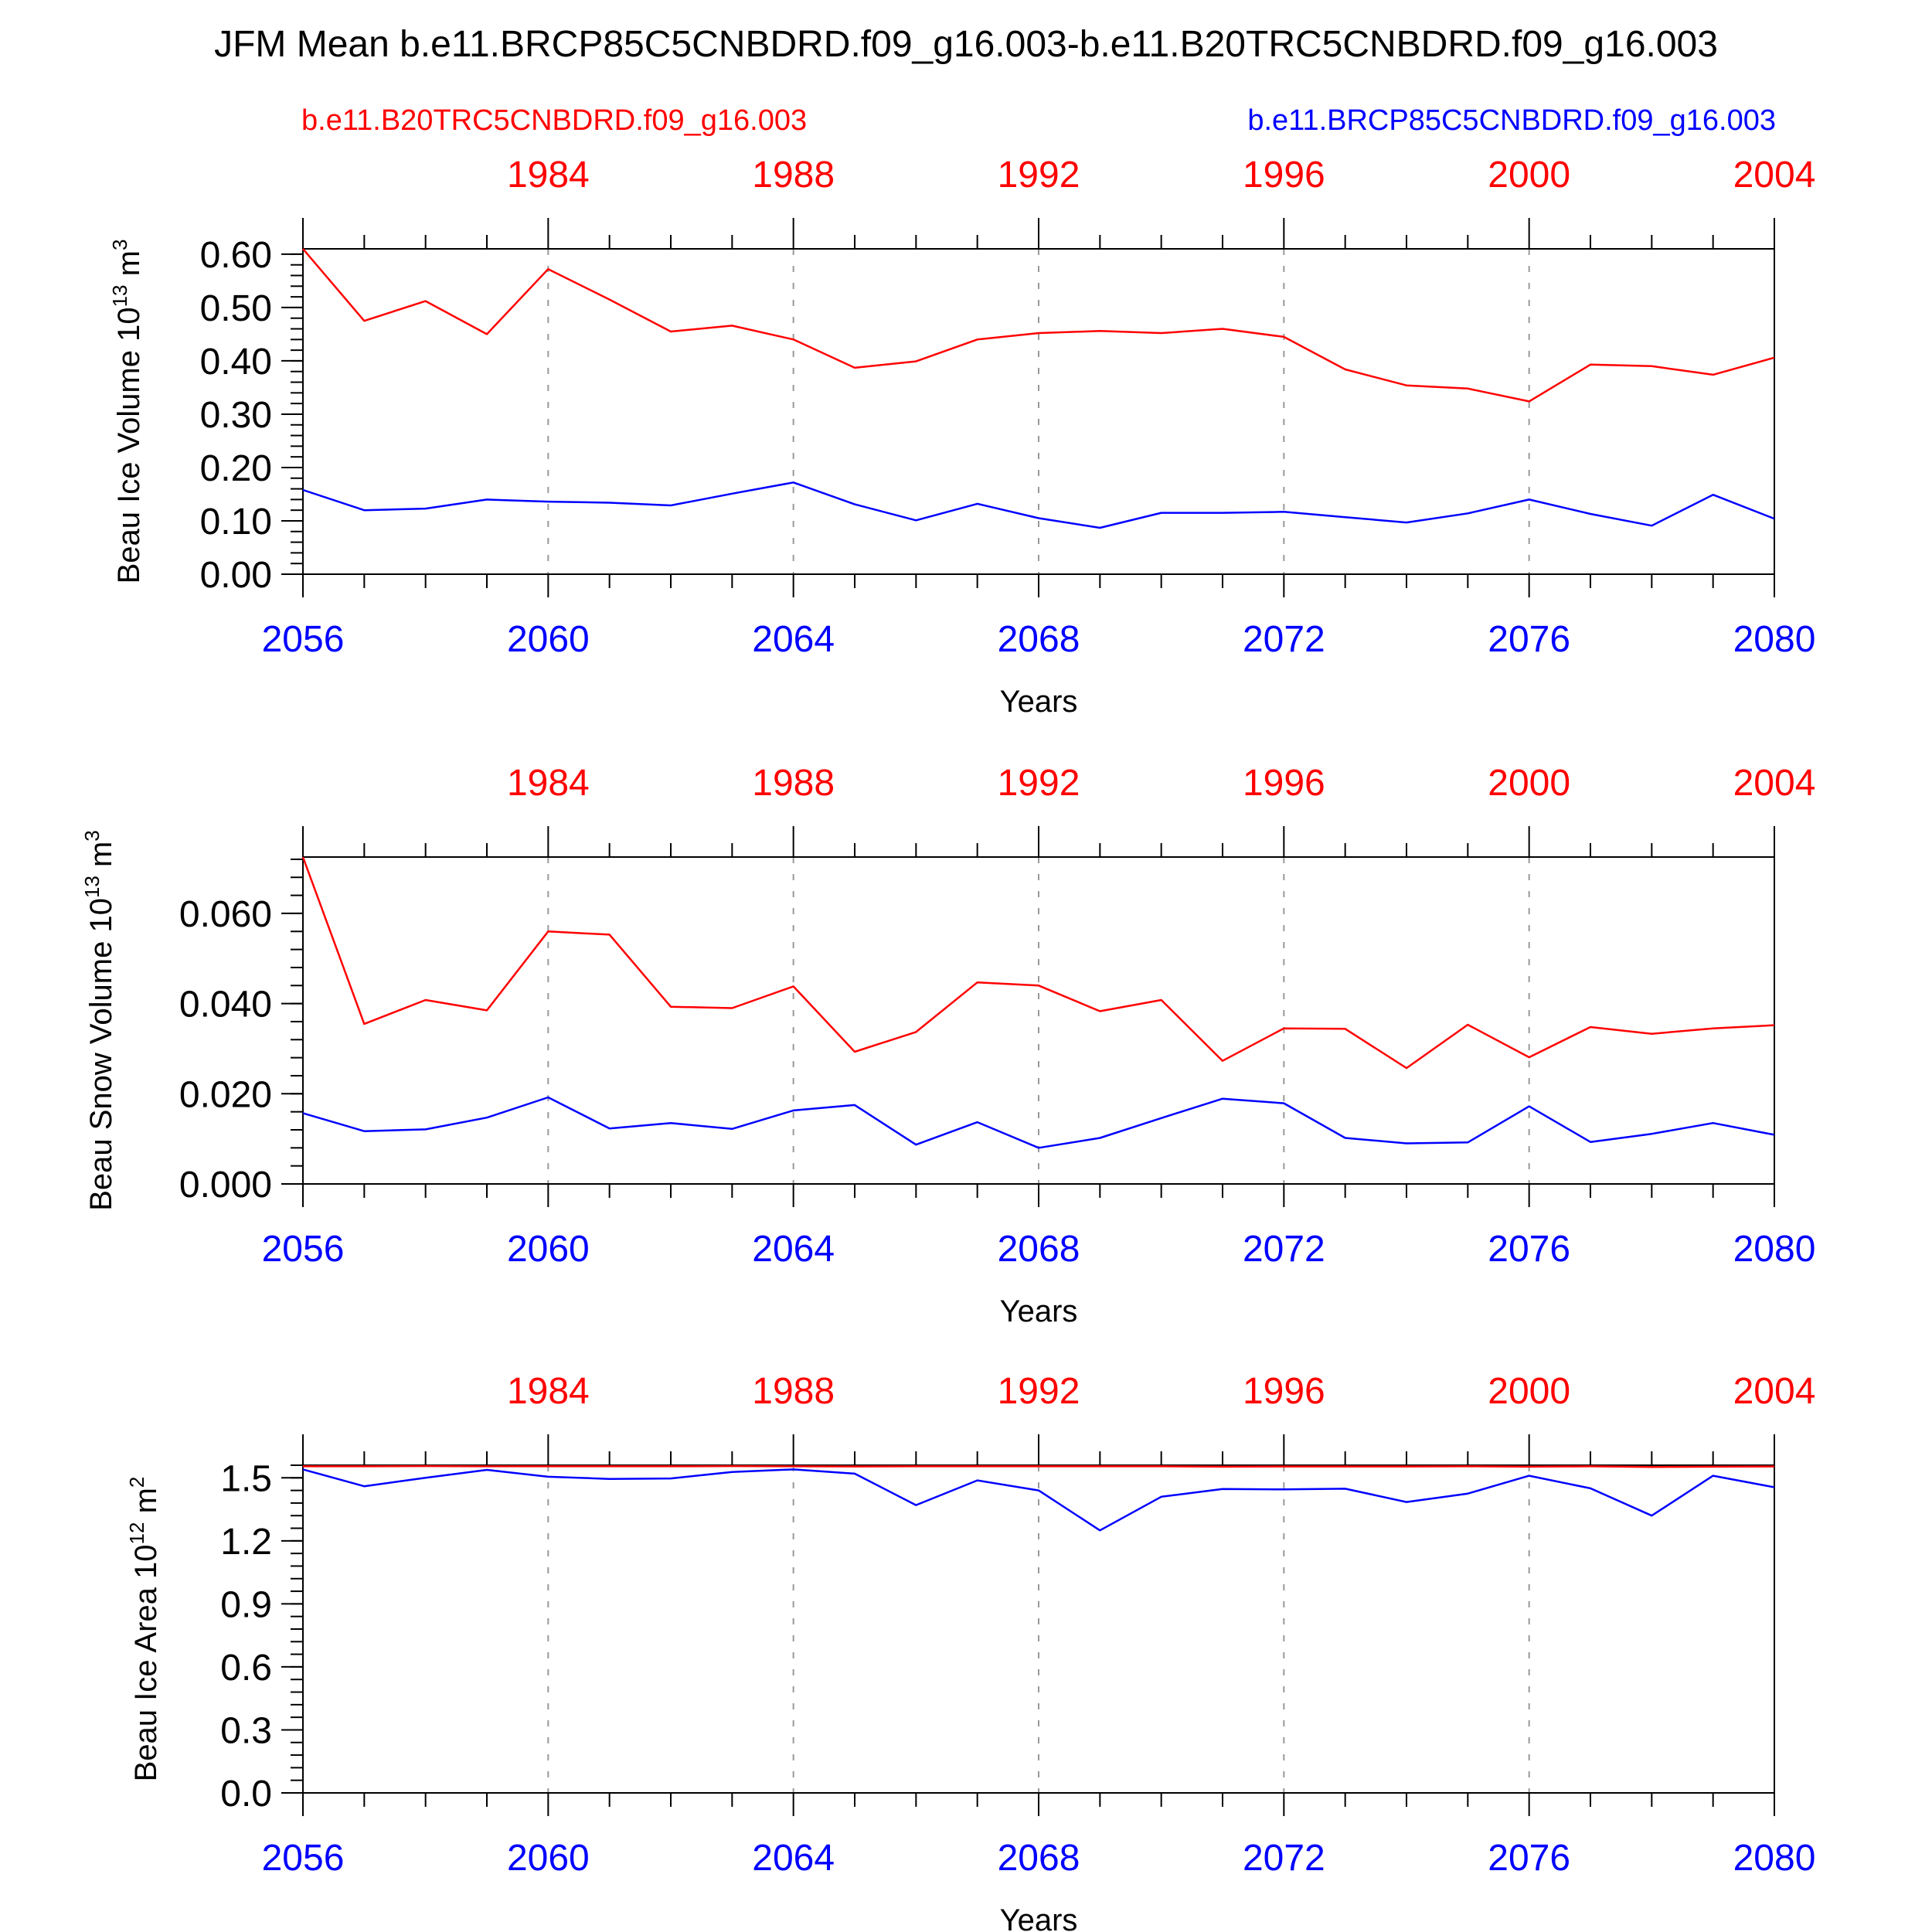  Describe the element at coordinates (246, 1795) in the screenshot. I see `y-tick-label: 0.0` at that location.